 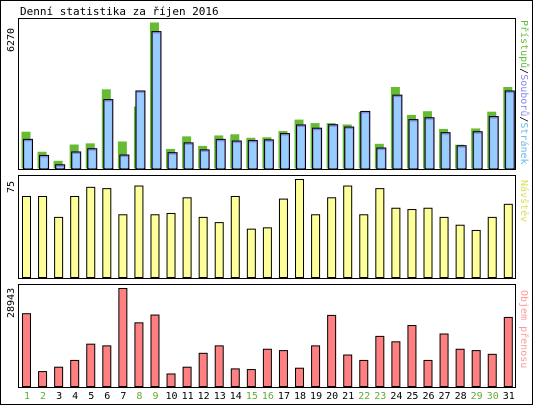 I want to click on bar-stránek-day-25, so click(x=413, y=145).